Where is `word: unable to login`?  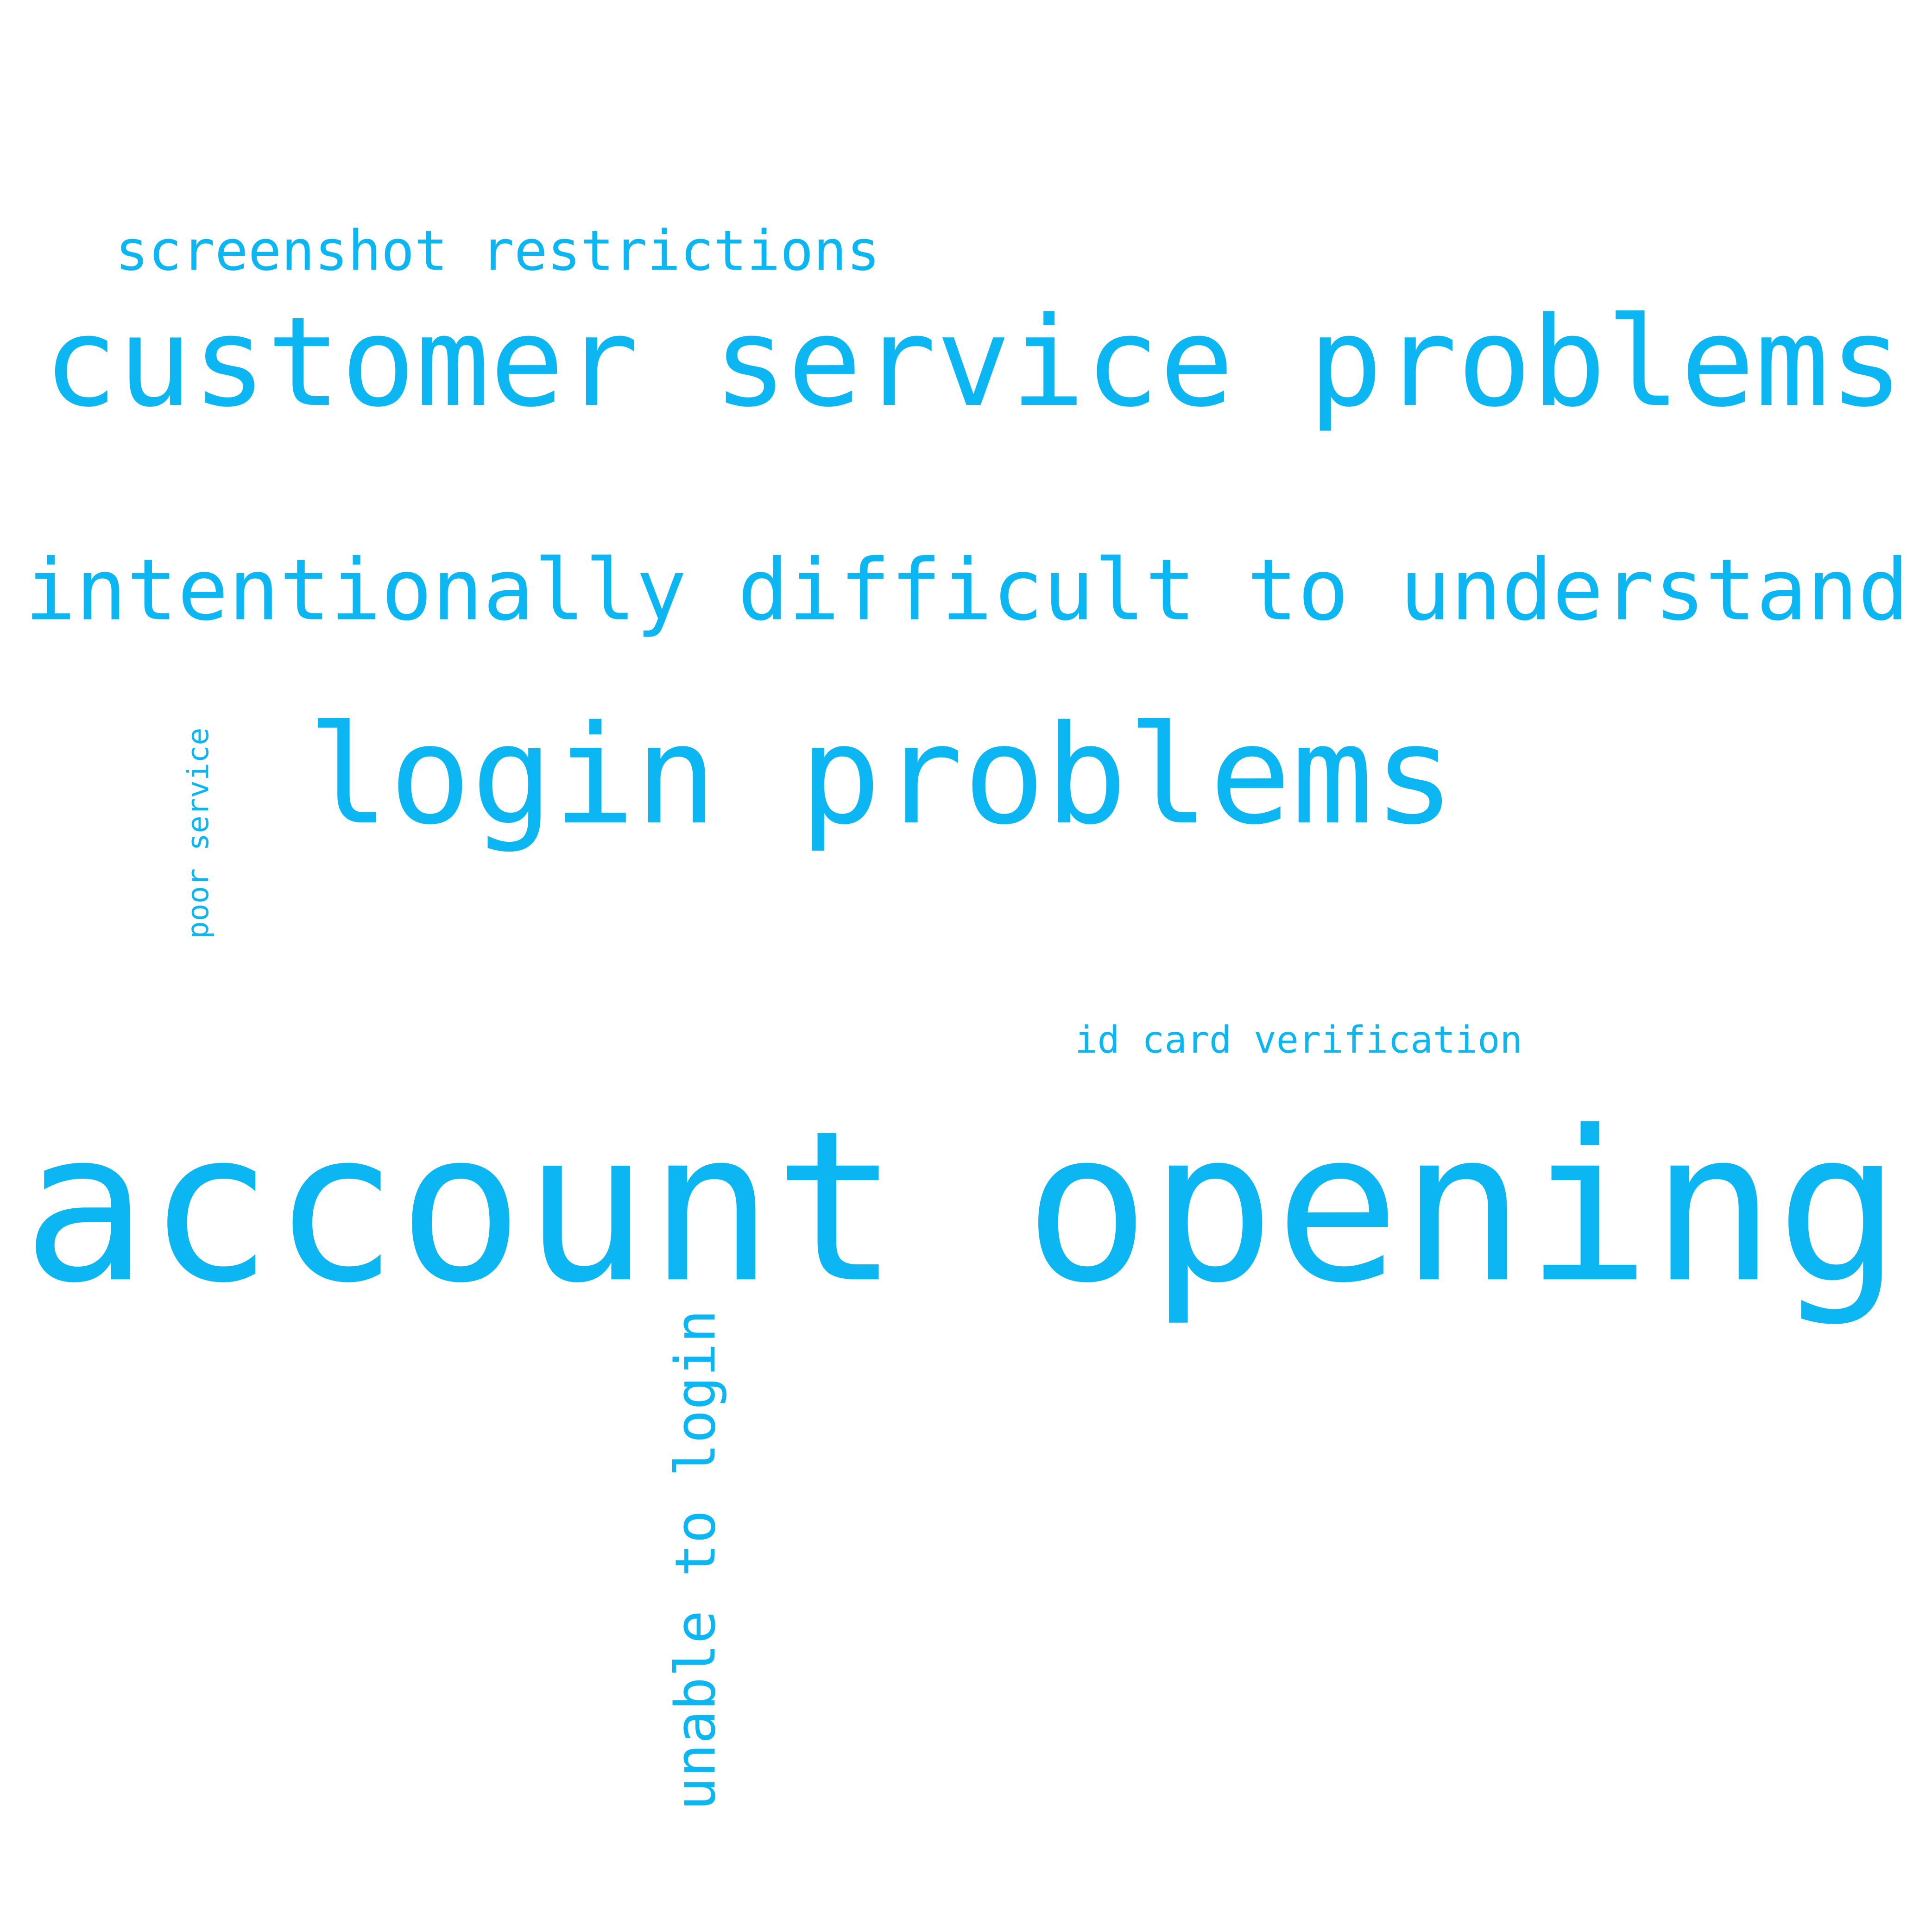 word: unable to login is located at coordinates (696, 1560).